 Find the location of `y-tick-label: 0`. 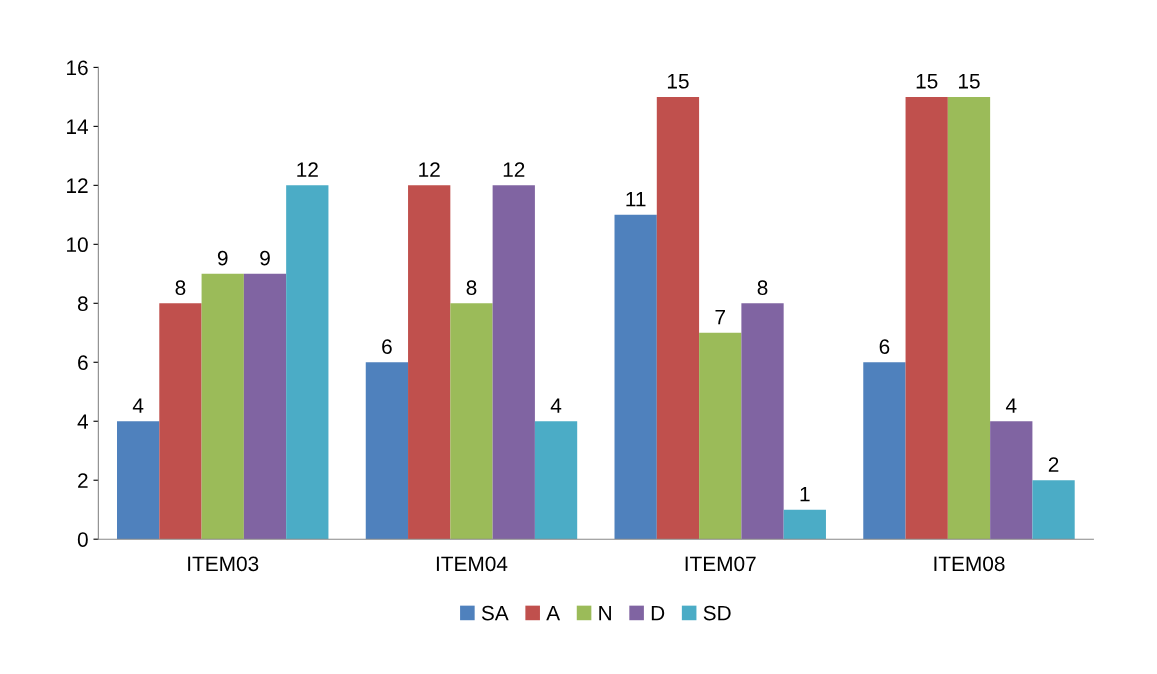

y-tick-label: 0 is located at coordinates (82, 539).